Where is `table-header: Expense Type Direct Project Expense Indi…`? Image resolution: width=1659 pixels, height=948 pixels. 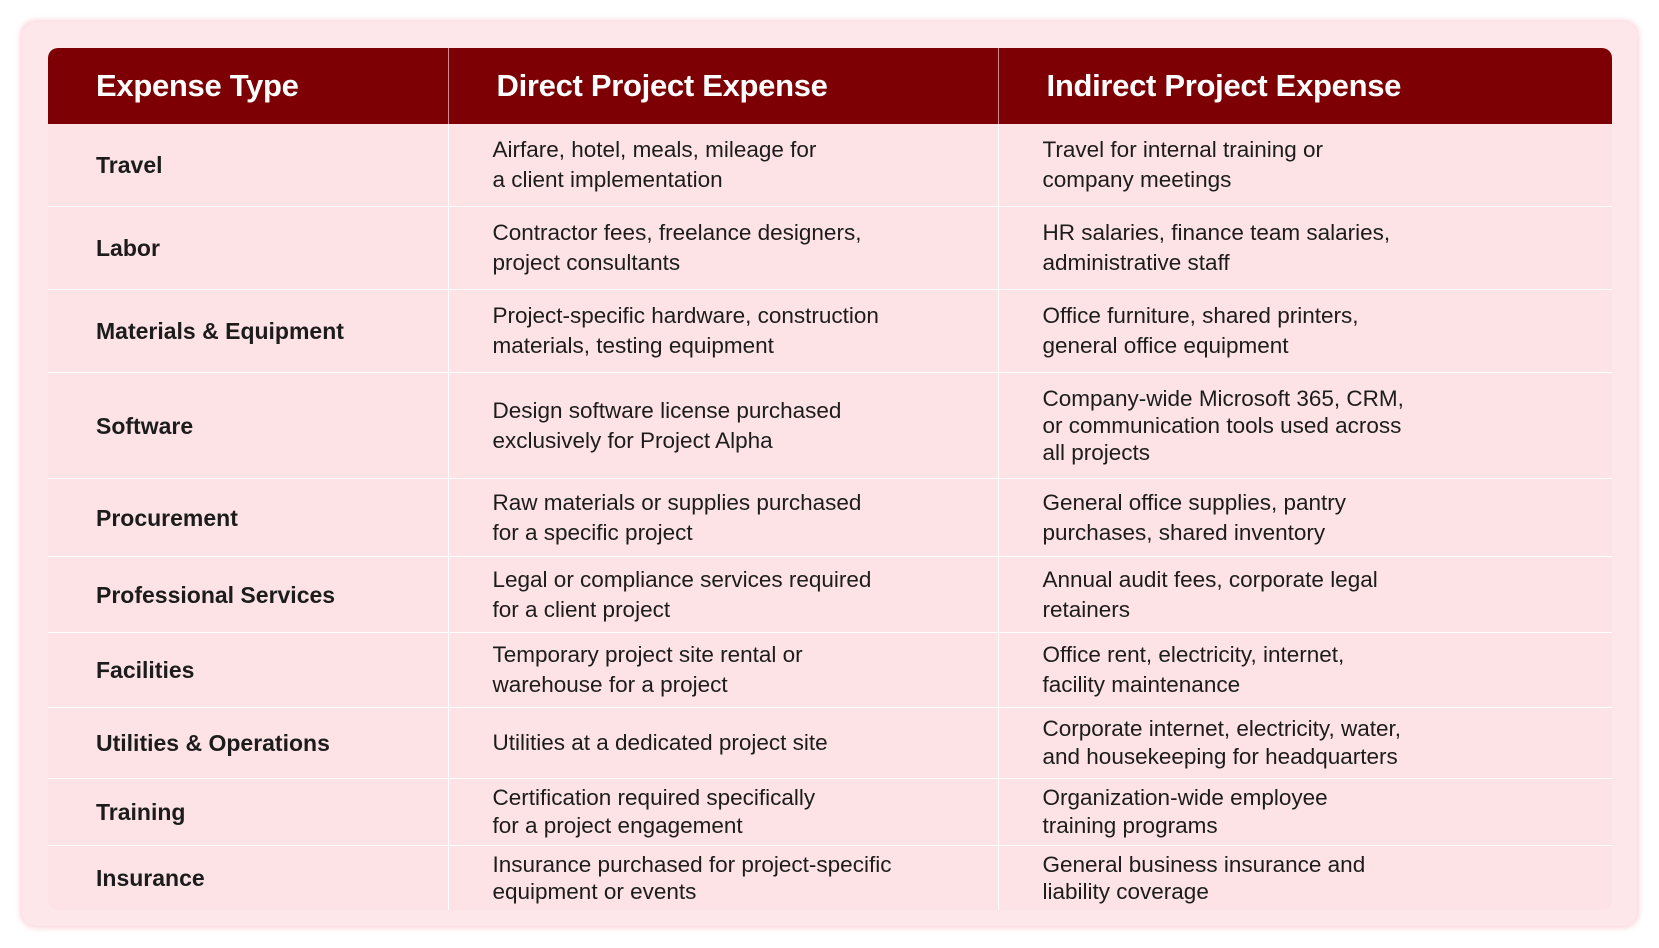
table-header: Expense Type Direct Project Expense Indi… is located at coordinates (830, 86).